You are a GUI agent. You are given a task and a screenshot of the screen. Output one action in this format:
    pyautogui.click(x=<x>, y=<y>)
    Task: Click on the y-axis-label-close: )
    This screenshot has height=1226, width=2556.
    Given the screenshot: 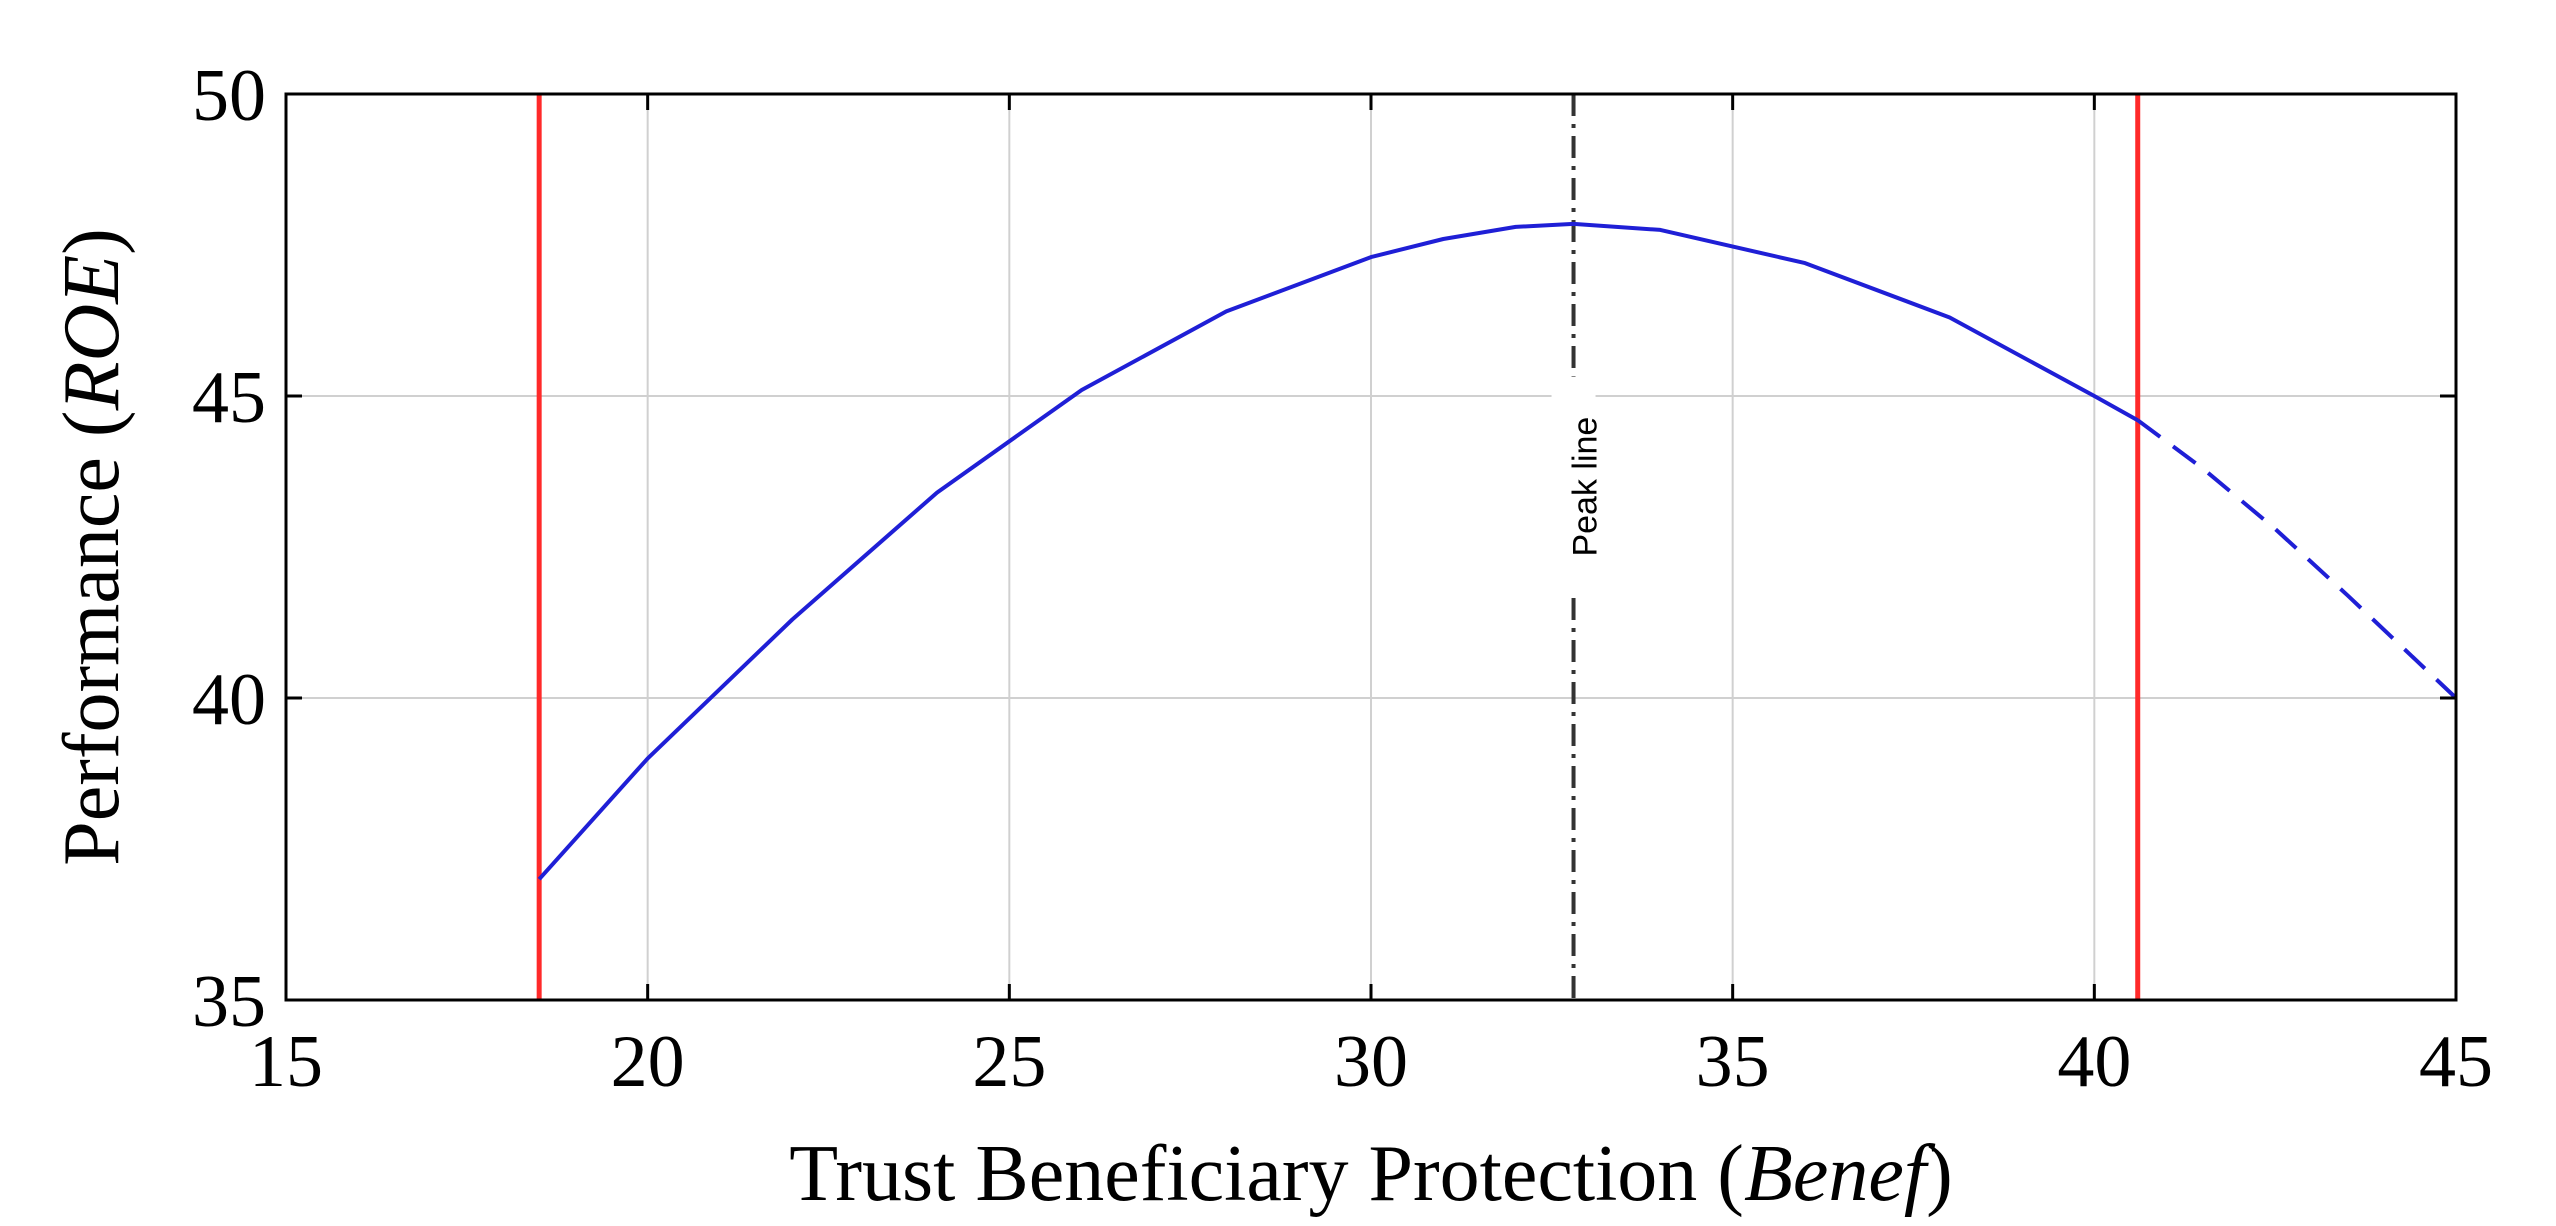 What is the action you would take?
    pyautogui.click(x=92, y=241)
    